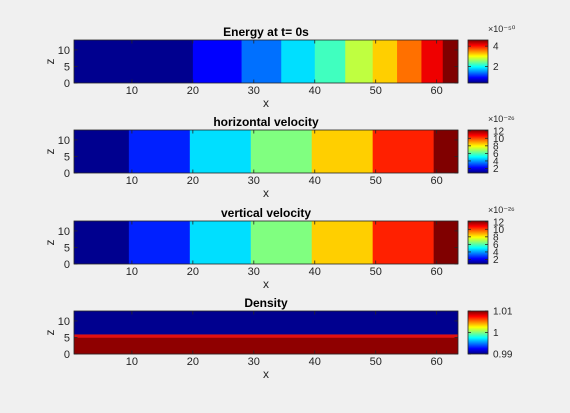 The width and height of the screenshot is (570, 413). Describe the element at coordinates (266, 122) in the screenshot. I see `chart-title: horizontal velocity` at that location.